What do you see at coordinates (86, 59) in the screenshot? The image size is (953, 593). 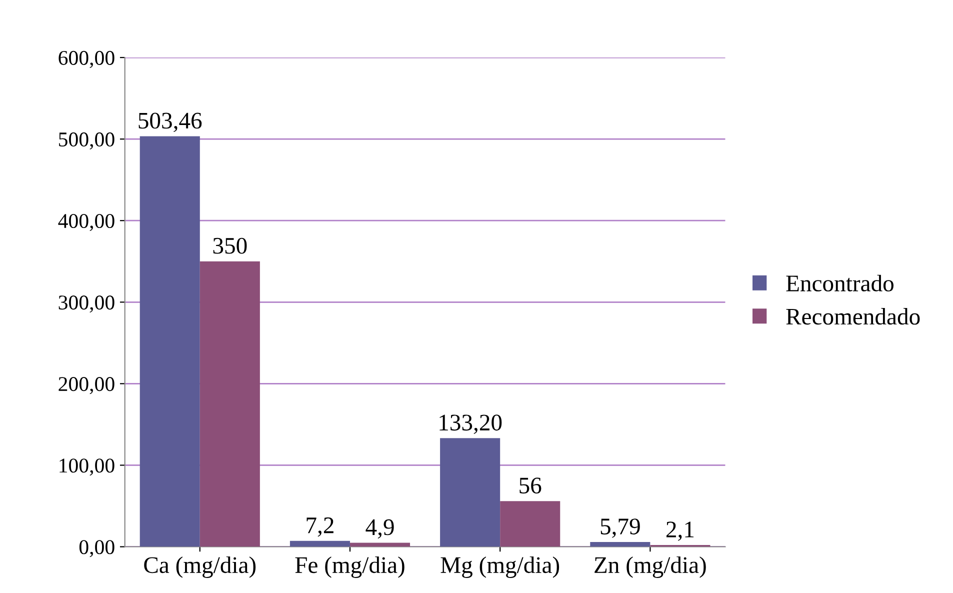 I see `y-tick-label: 600,00` at bounding box center [86, 59].